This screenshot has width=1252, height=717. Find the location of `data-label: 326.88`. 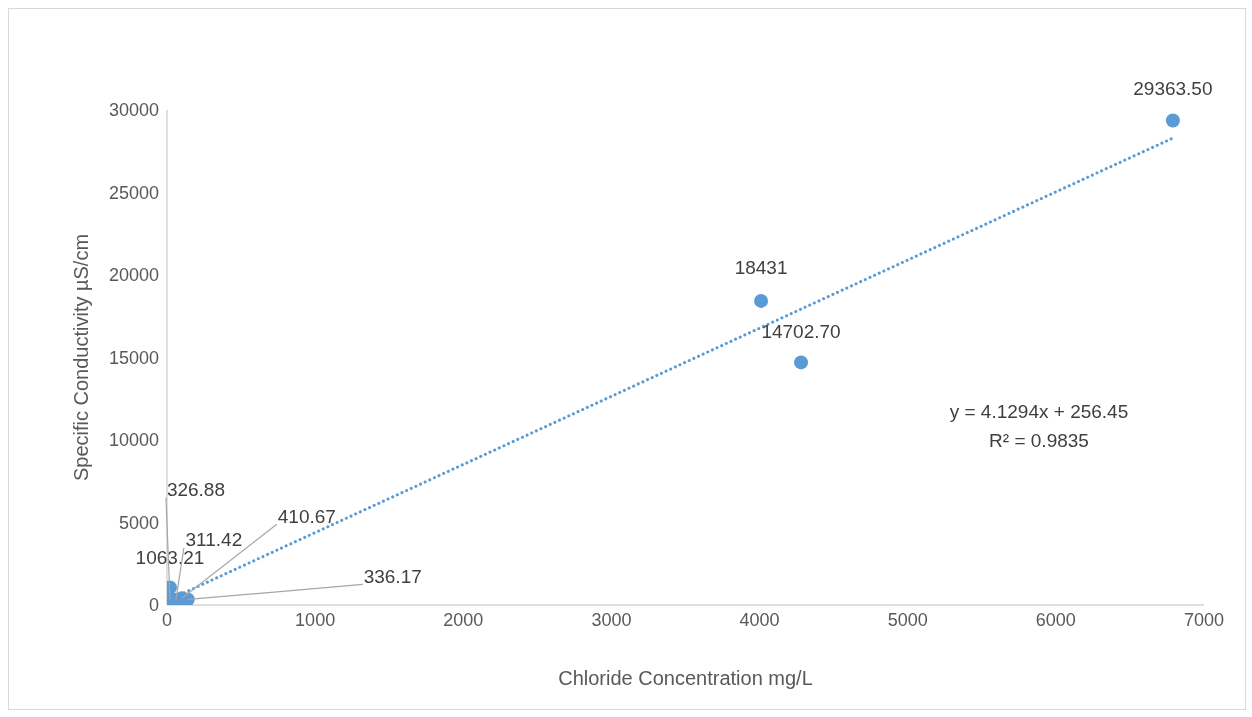

data-label: 326.88 is located at coordinates (196, 490).